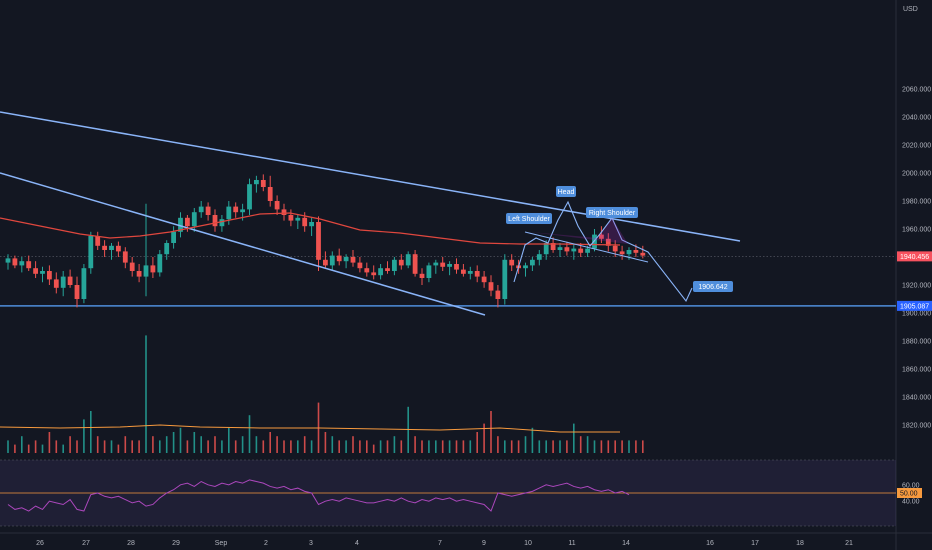 This screenshot has width=932, height=550. I want to click on rsi-level-badge, so click(909, 493).